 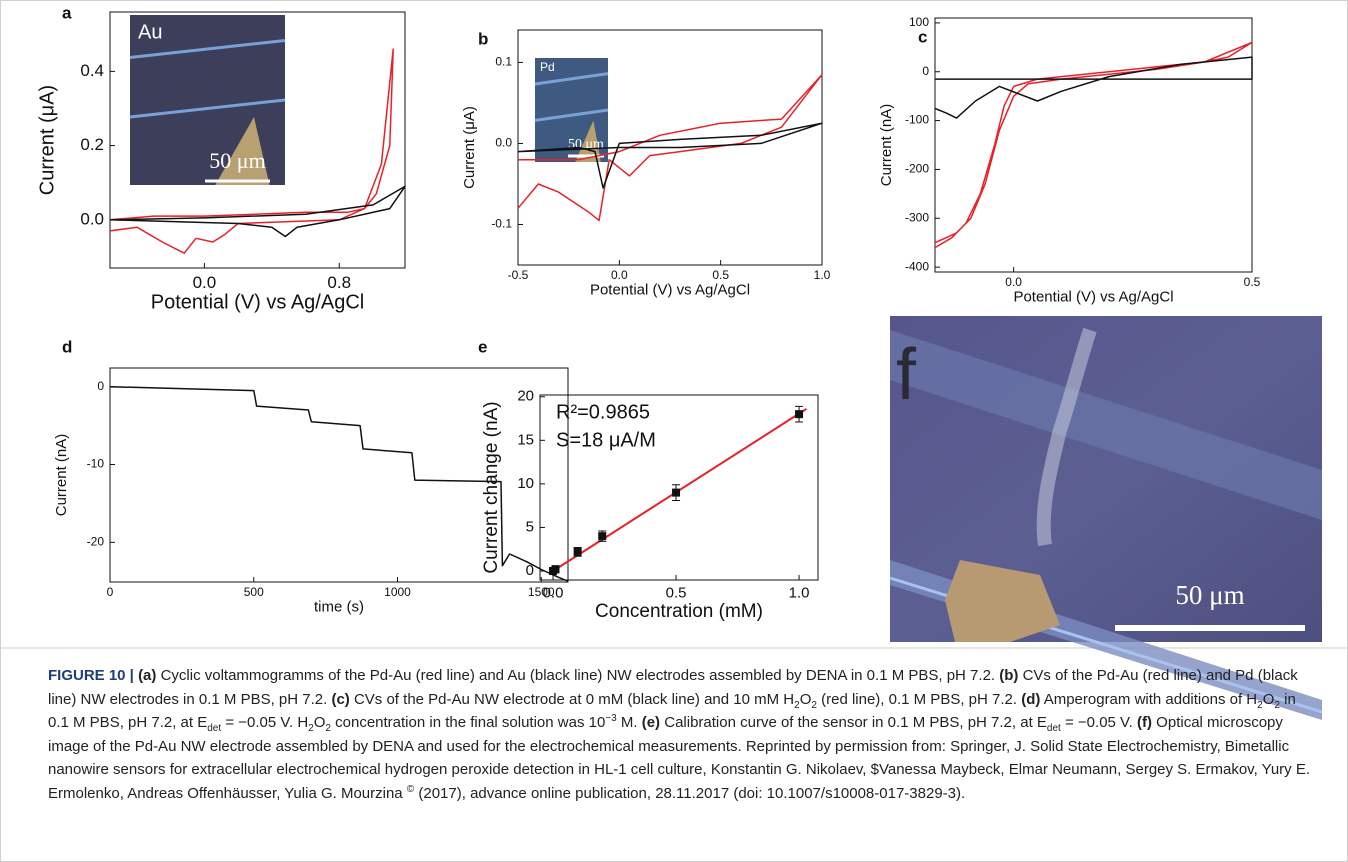 I want to click on caption-text: det, so click(x=1053, y=728).